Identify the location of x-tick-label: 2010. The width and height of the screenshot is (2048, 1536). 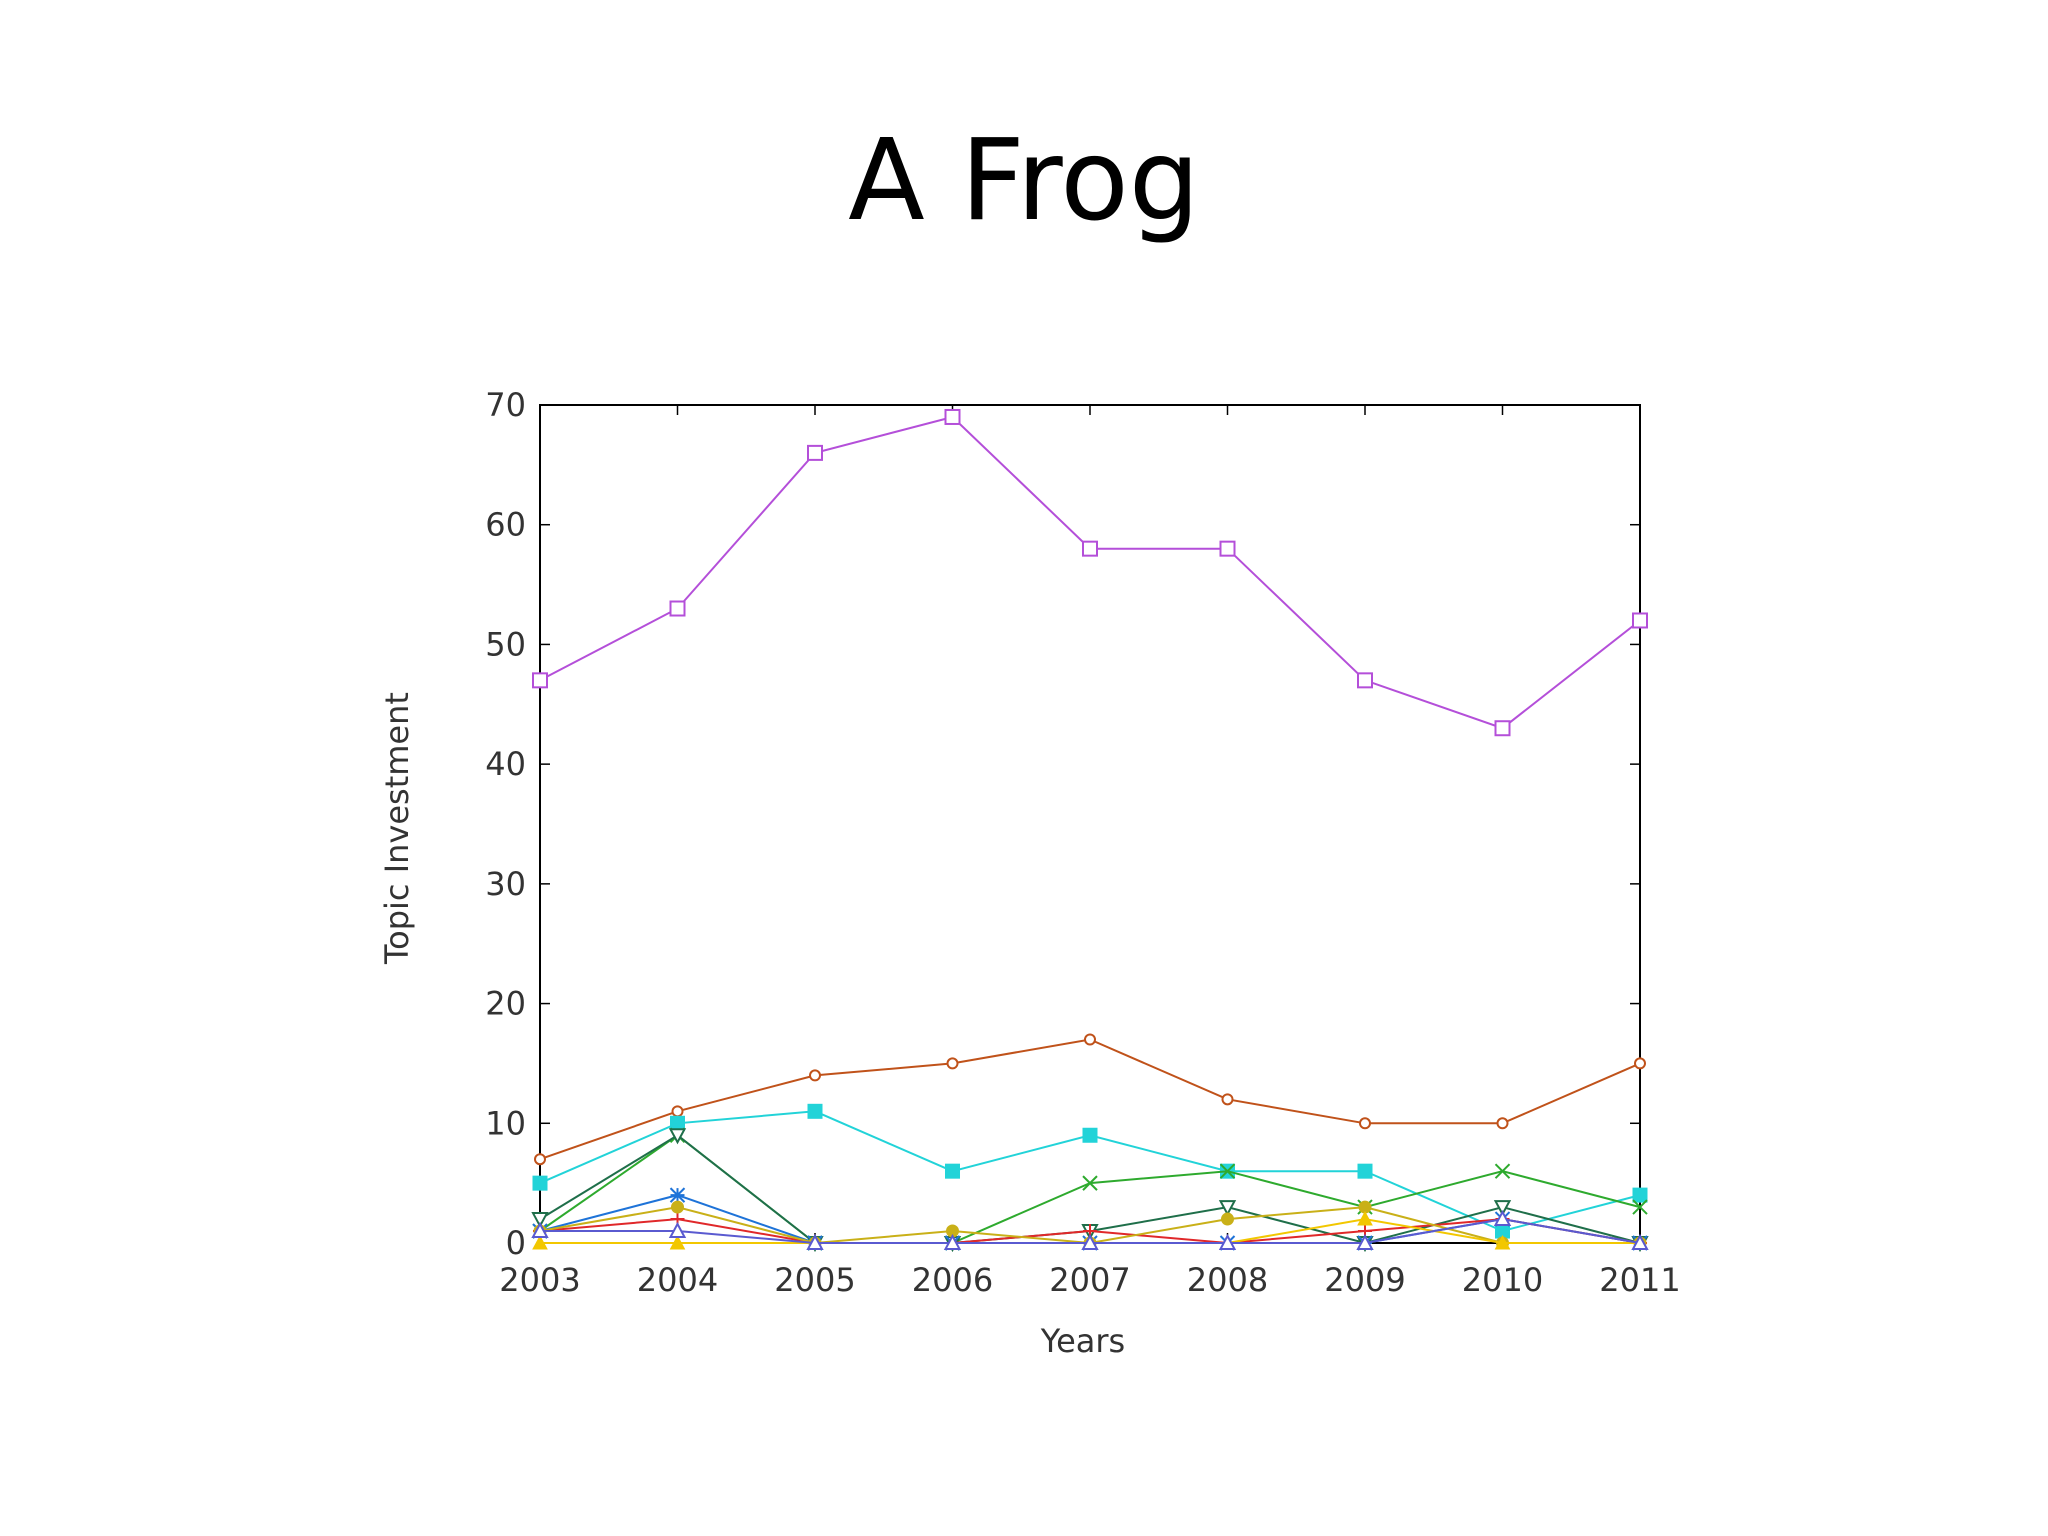
(1502, 1280).